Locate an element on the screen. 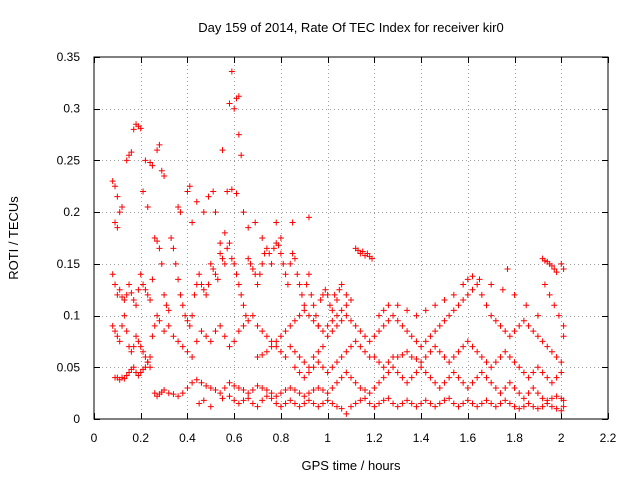 This screenshot has height=480, width=640. x-tick-label: 1 is located at coordinates (327, 438).